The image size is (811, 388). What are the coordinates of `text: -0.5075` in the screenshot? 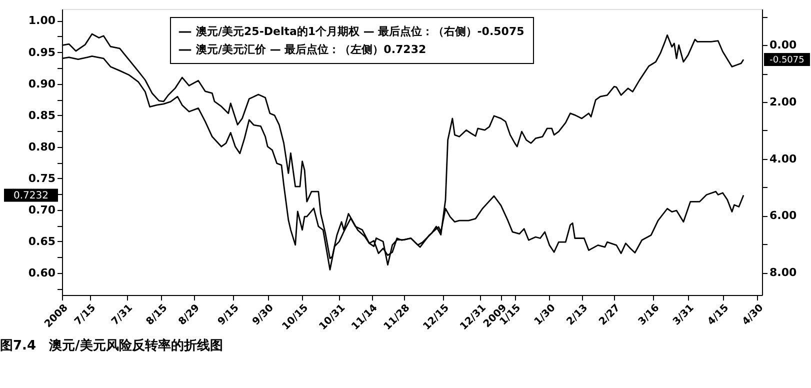 It's located at (787, 61).